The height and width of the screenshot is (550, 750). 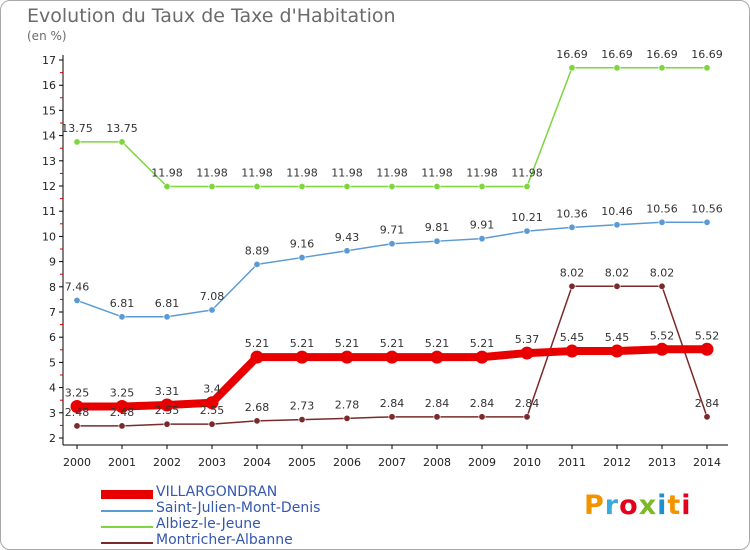 What do you see at coordinates (52, 388) in the screenshot?
I see `y-tick-label: 4` at bounding box center [52, 388].